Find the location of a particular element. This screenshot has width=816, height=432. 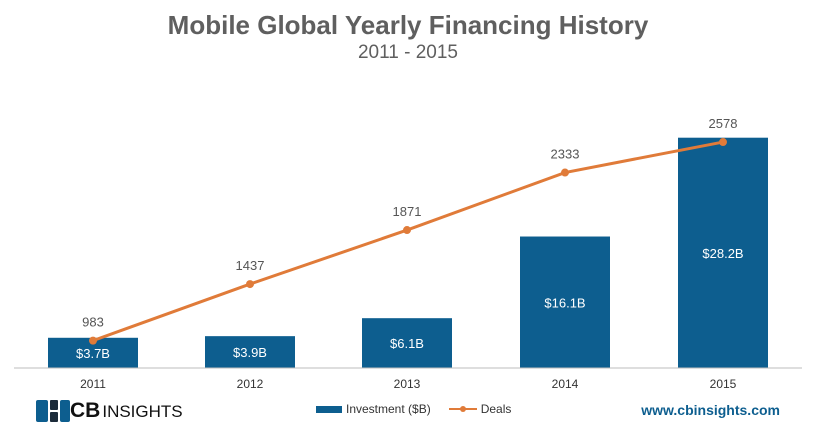

bar-investment-2013 is located at coordinates (407, 343).